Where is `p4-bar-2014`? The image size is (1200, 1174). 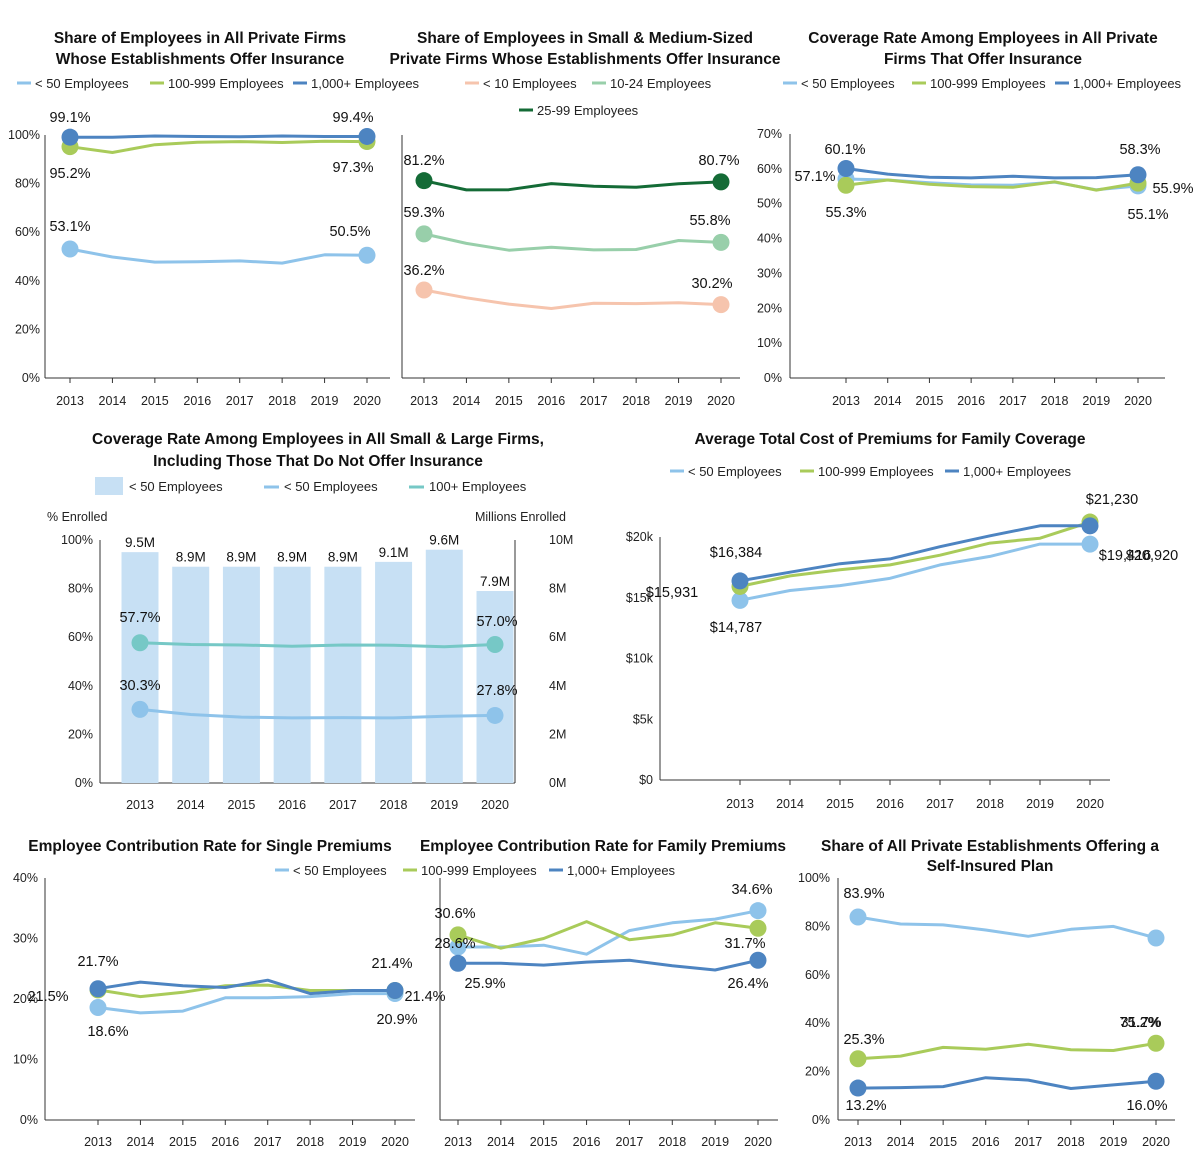
p4-bar-2014 is located at coordinates (191, 674).